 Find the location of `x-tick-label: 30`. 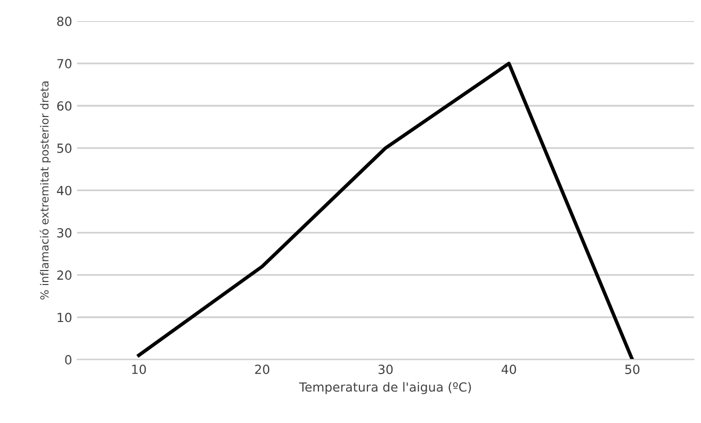

x-tick-label: 30 is located at coordinates (385, 369).